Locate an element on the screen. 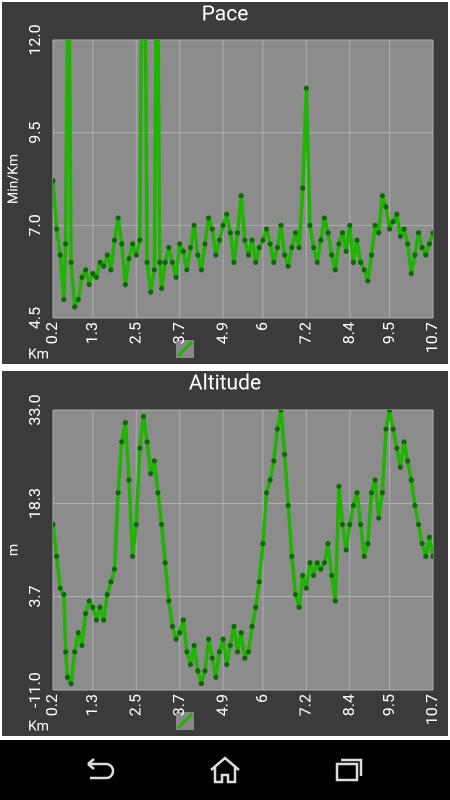 This screenshot has height=800, width=450. chart-title: Pace is located at coordinates (225, 15).